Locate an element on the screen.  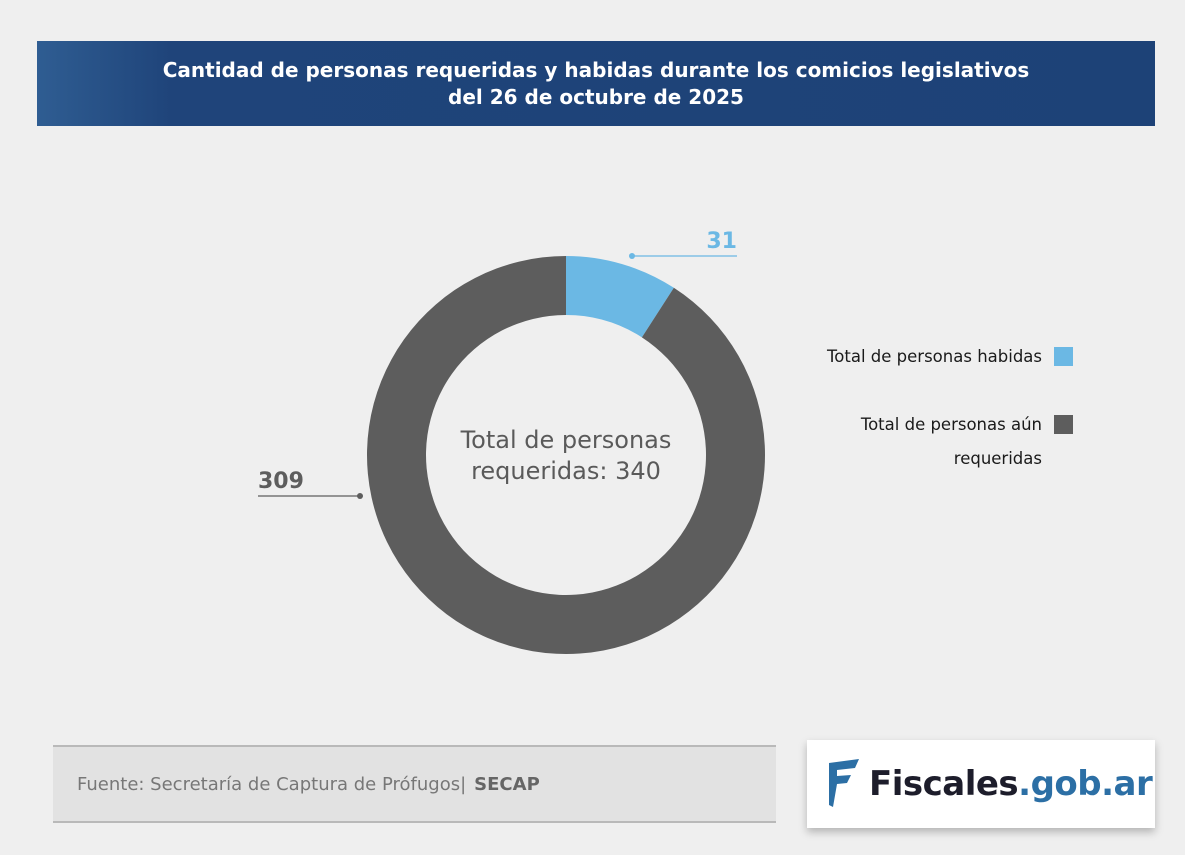
data-label: 31 is located at coordinates (721, 241).